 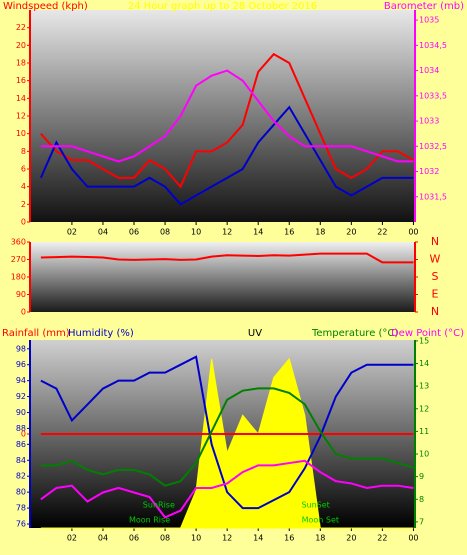 I want to click on y-tick-label: 16, so click(x=21, y=80).